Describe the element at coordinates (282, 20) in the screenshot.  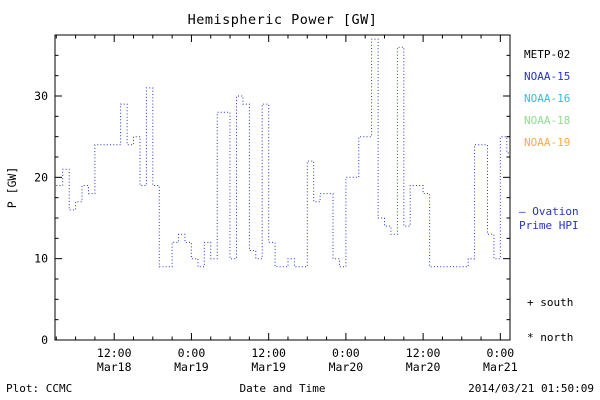
I see `chart-title: Hemispheric Power [GW]` at that location.